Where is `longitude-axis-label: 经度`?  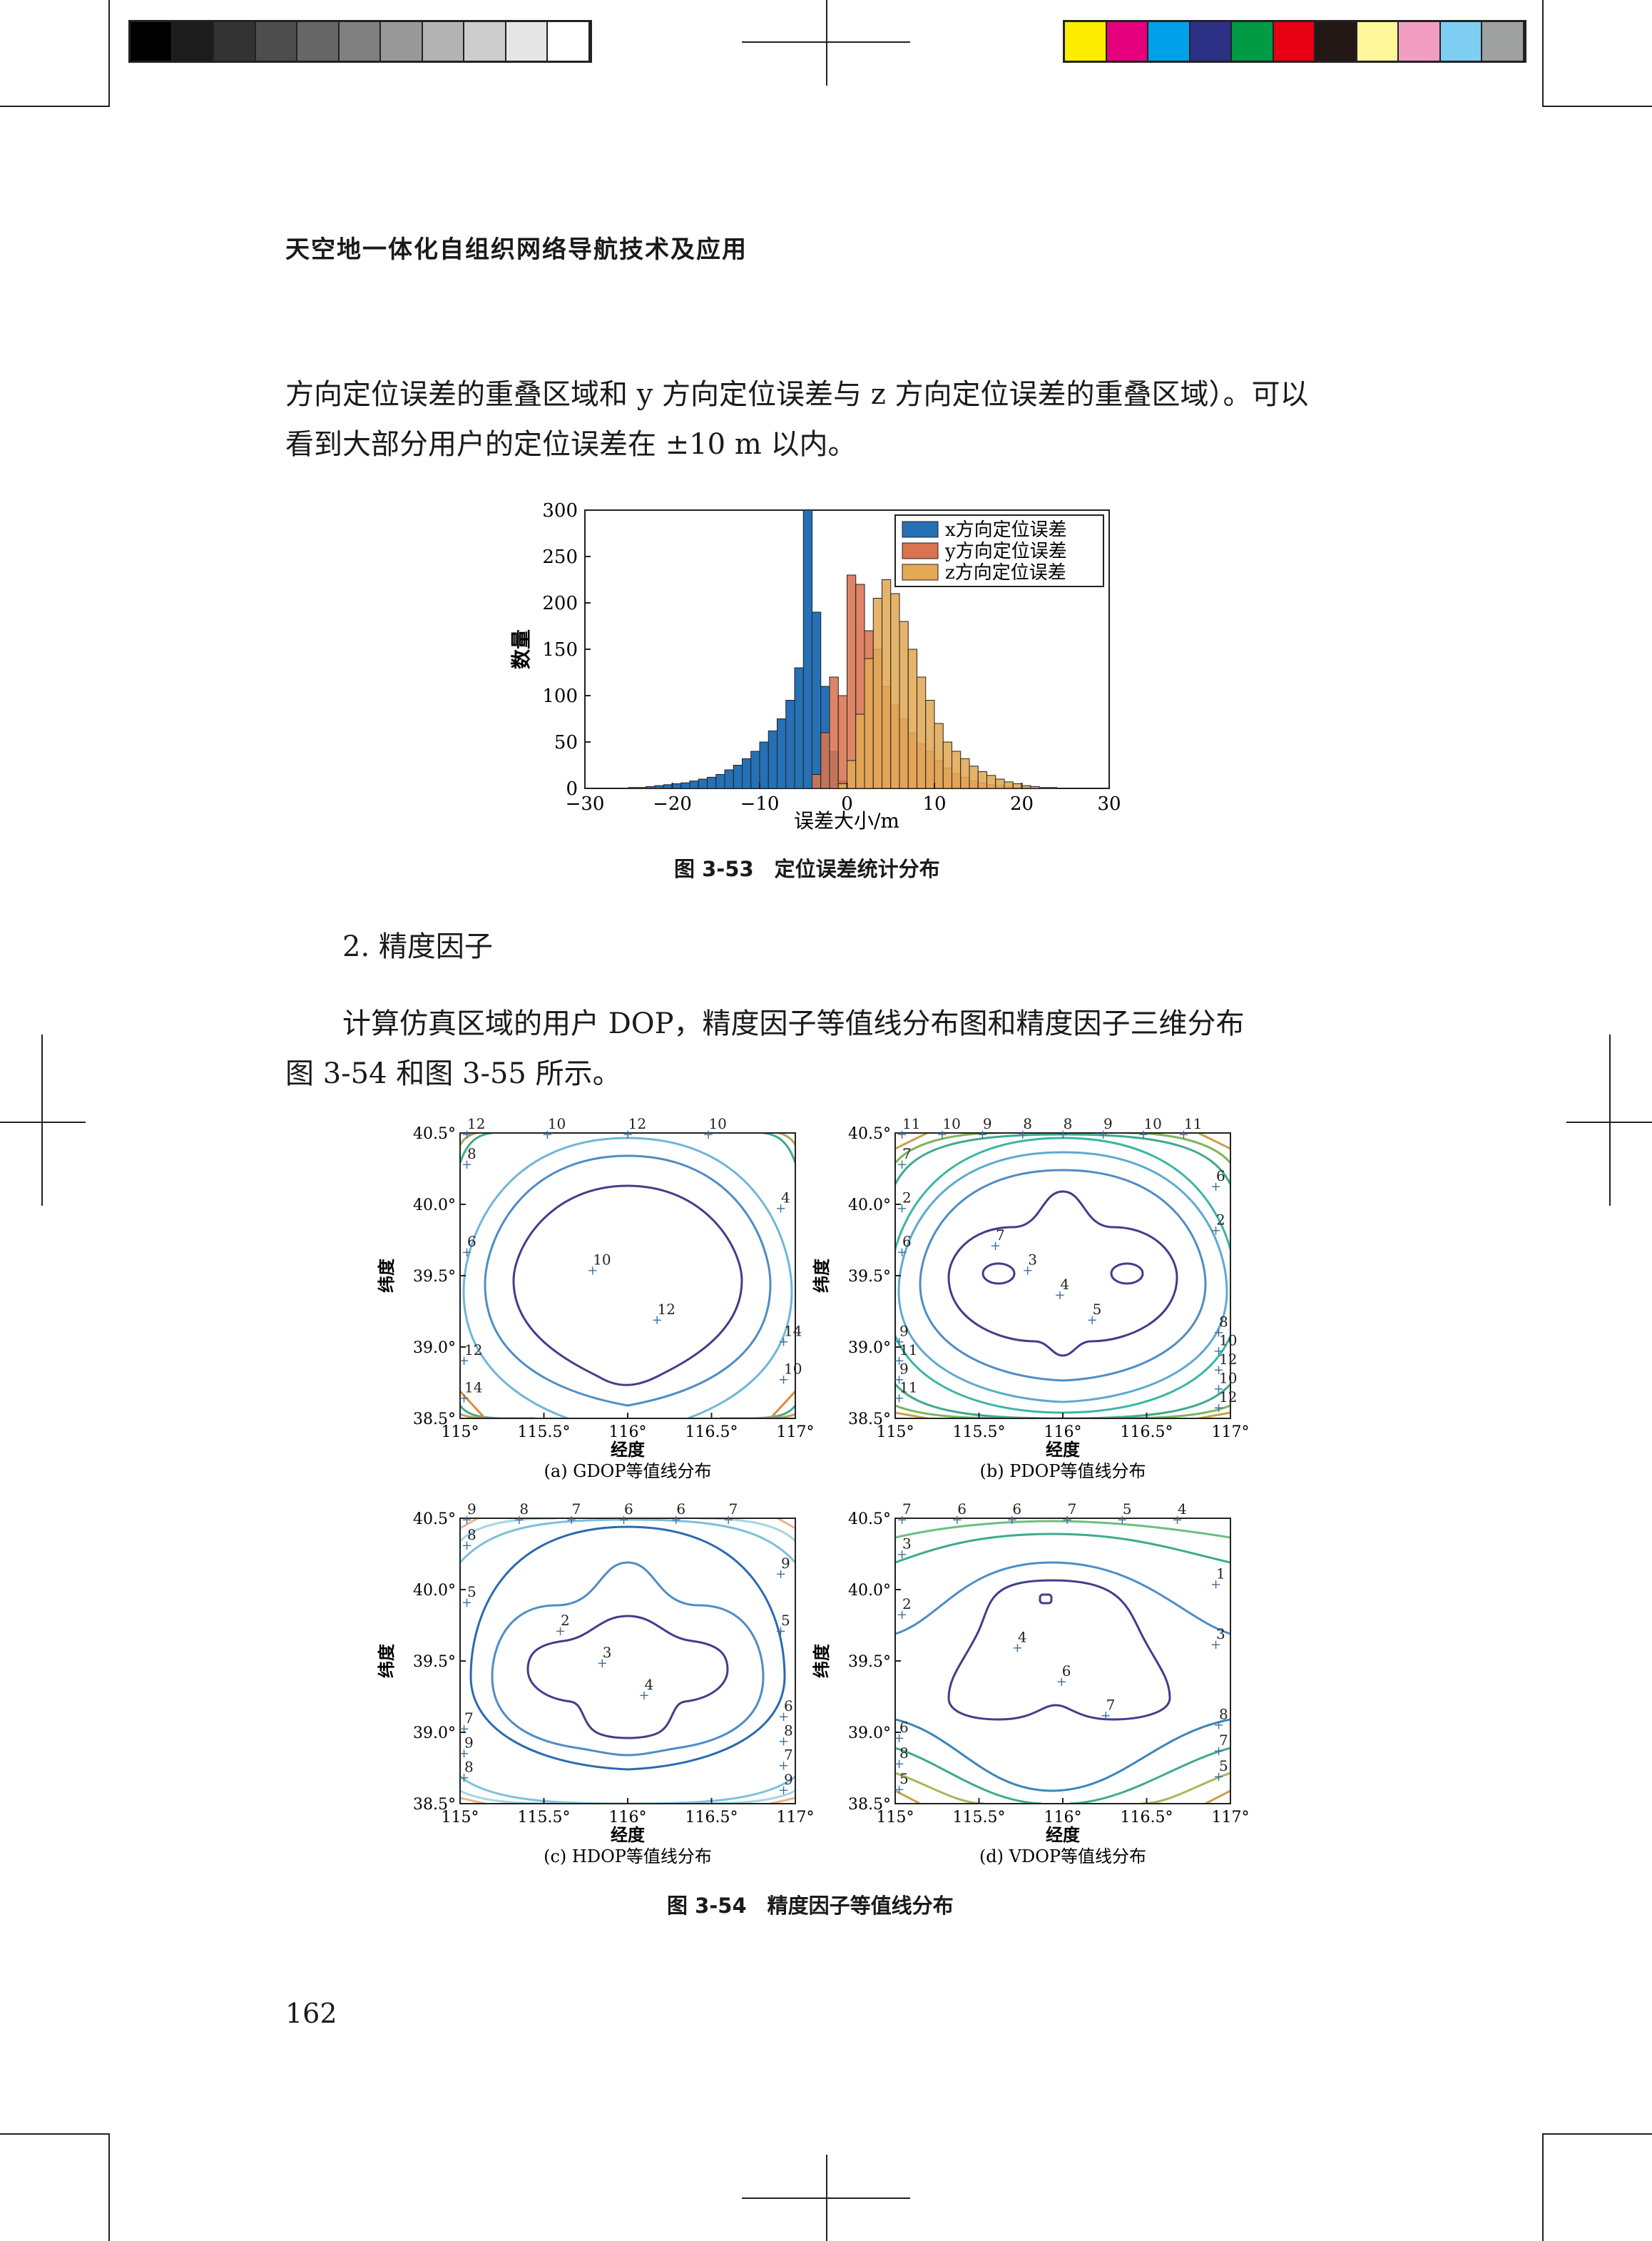 longitude-axis-label: 经度 is located at coordinates (628, 1449).